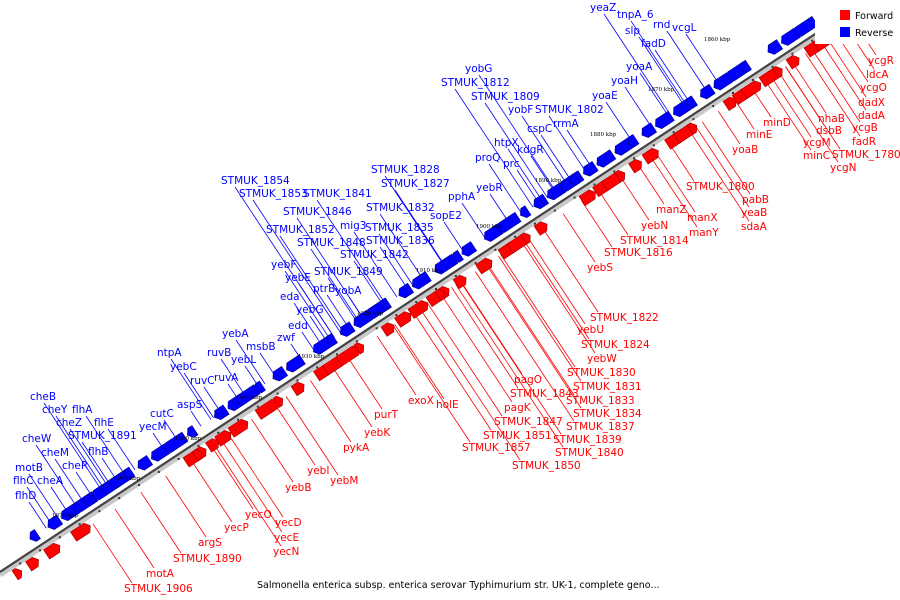 The width and height of the screenshot is (900, 600). Describe the element at coordinates (374, 255) in the screenshot. I see `gene-label-STMUK_1842: STMUK_1842` at that location.